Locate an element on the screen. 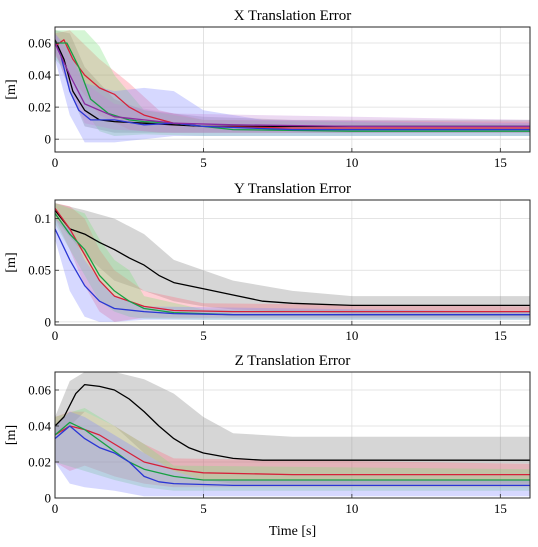 The width and height of the screenshot is (538, 547). panel-2-x-tick-label-1: 5 is located at coordinates (203, 335).